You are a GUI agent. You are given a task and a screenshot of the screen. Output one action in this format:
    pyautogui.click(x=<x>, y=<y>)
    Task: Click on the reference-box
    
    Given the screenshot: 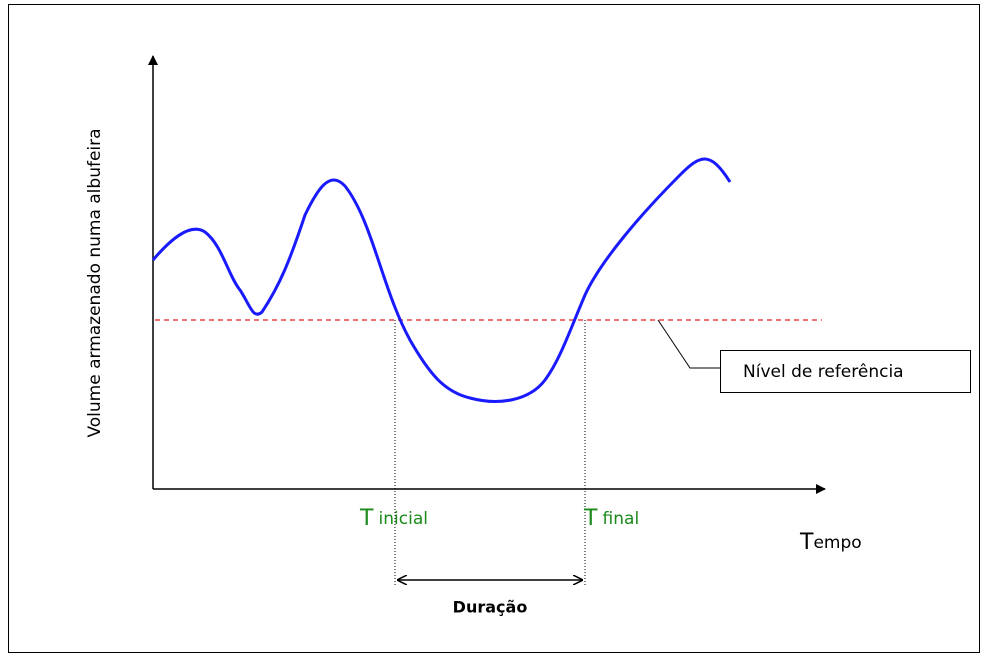 What is the action you would take?
    pyautogui.click(x=845, y=371)
    